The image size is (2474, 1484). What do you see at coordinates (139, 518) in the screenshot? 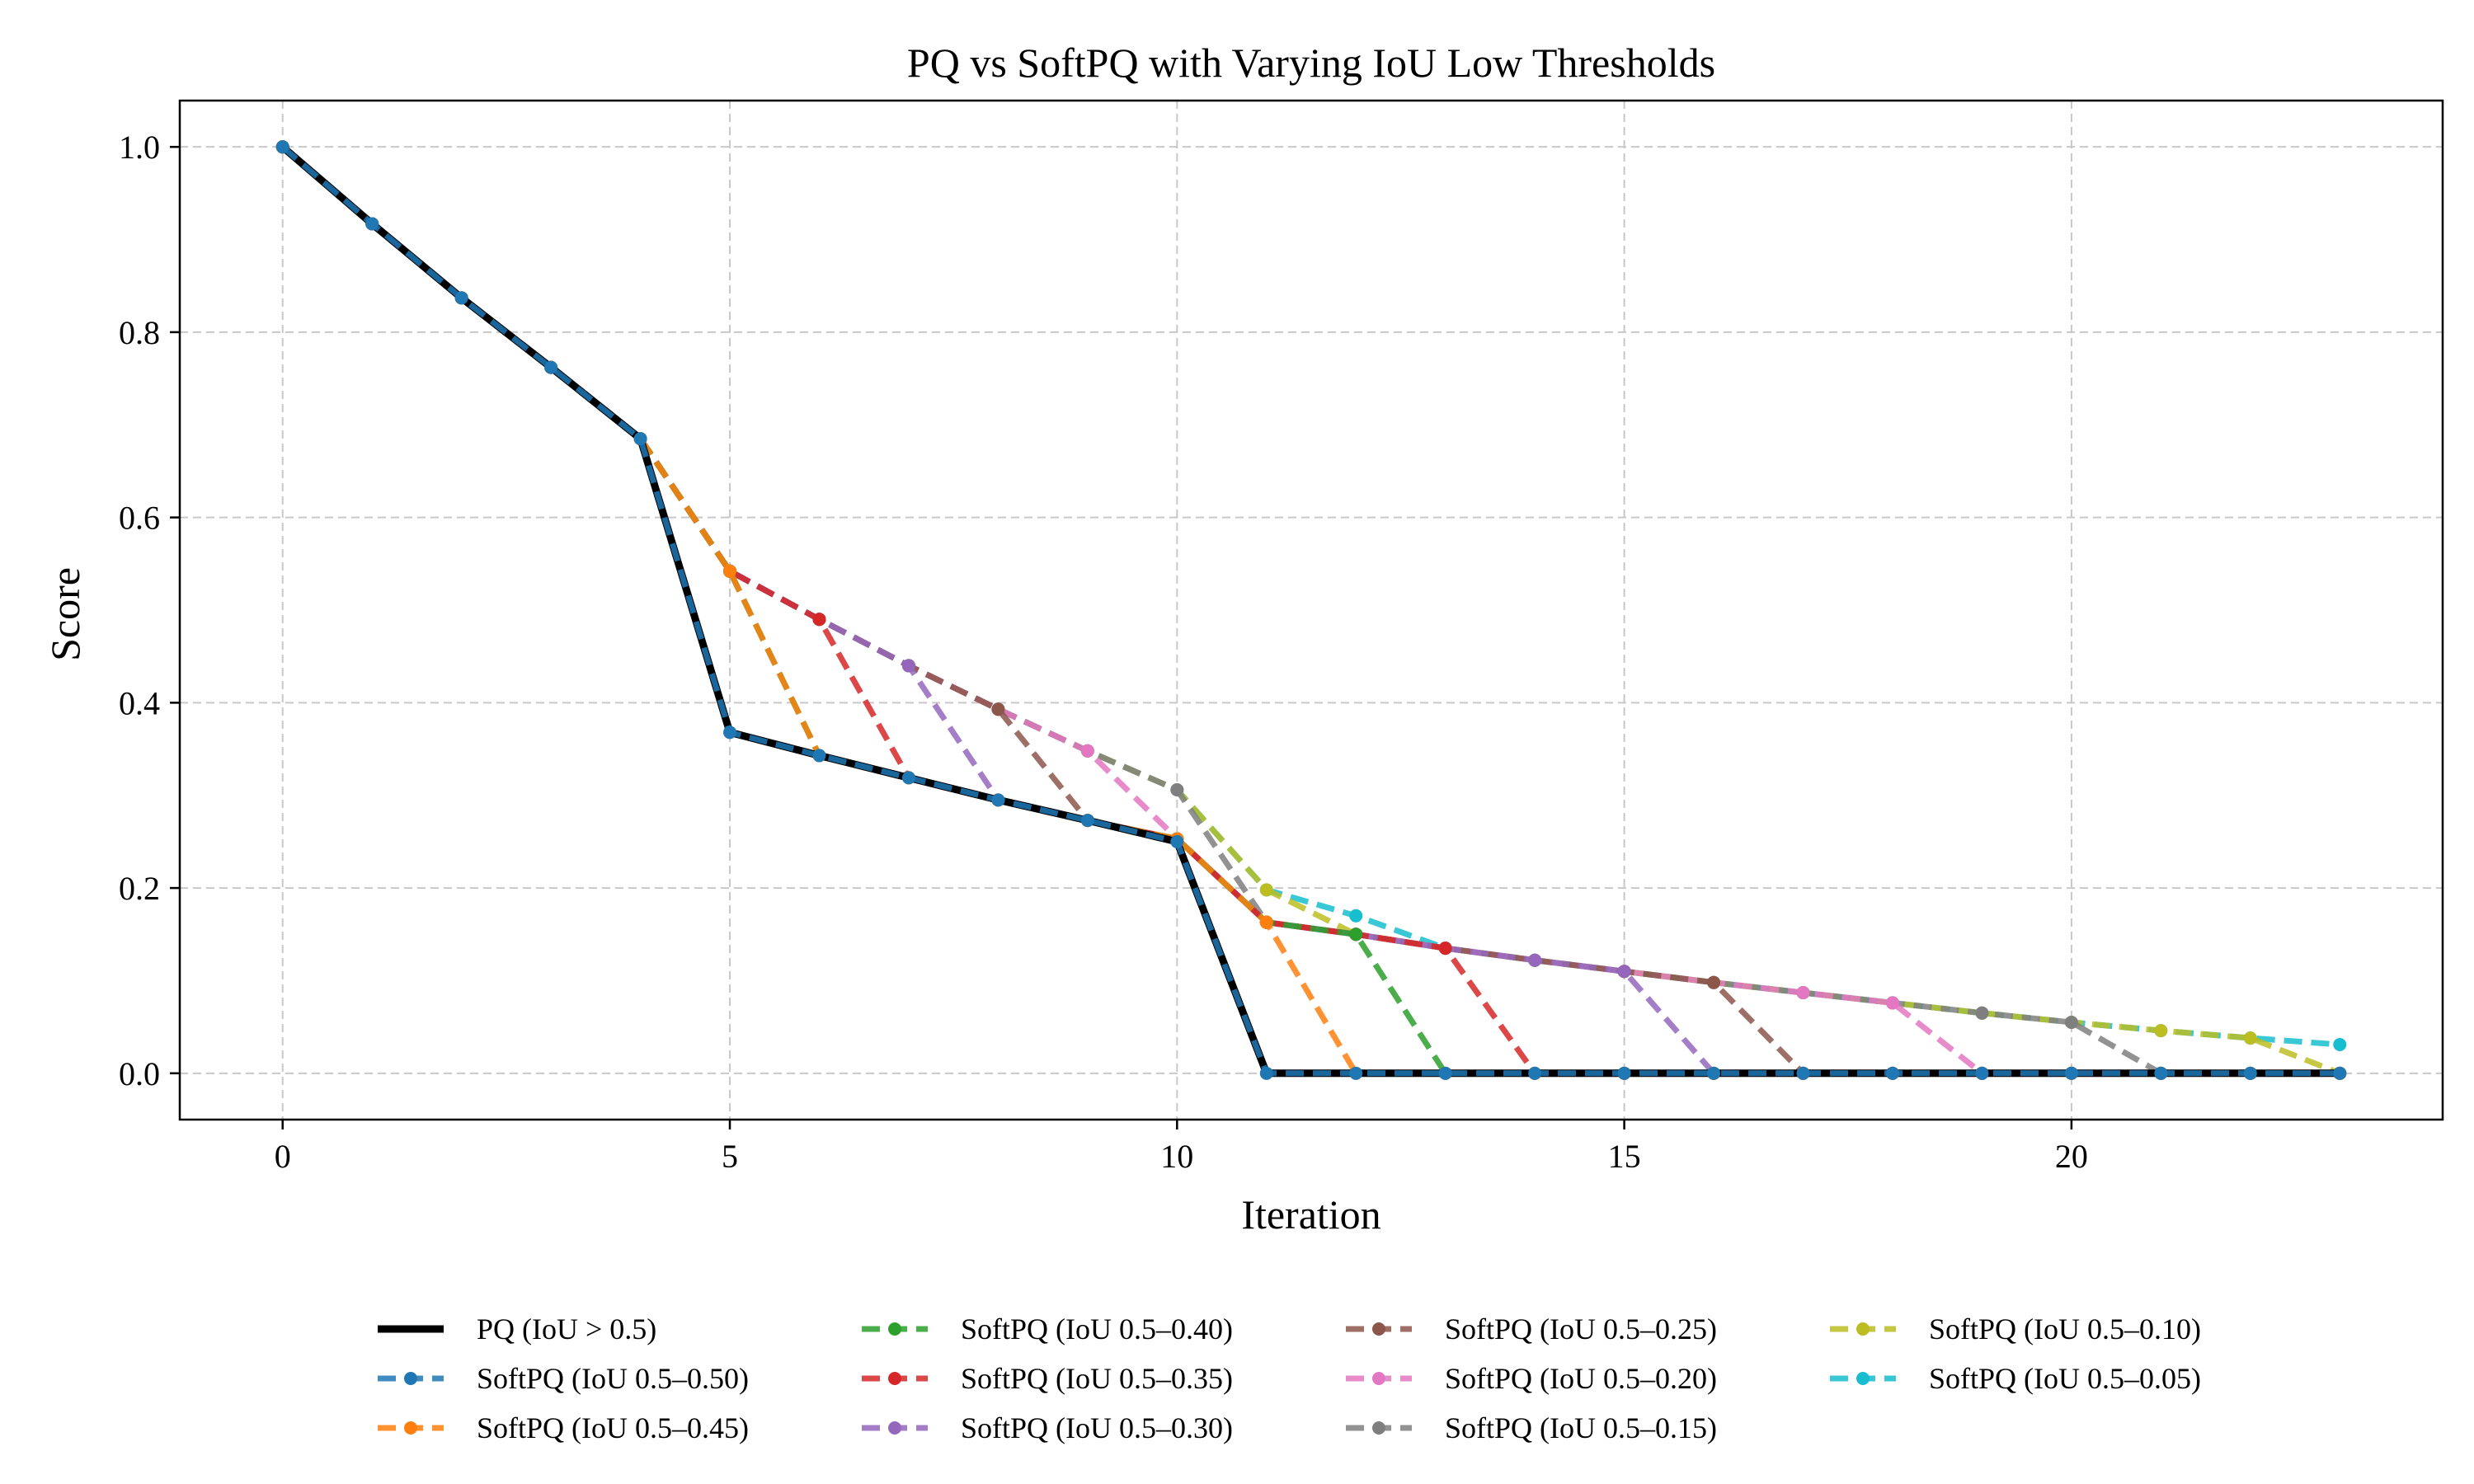
I see `y-tick-label: 0.6` at bounding box center [139, 518].